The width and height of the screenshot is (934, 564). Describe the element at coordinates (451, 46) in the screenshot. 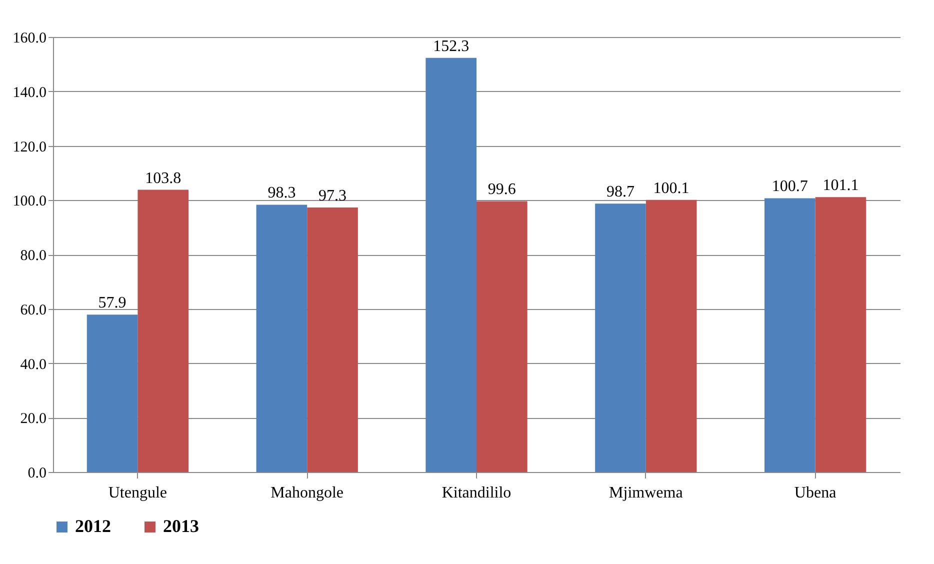

I see `data-label: 152.3` at that location.